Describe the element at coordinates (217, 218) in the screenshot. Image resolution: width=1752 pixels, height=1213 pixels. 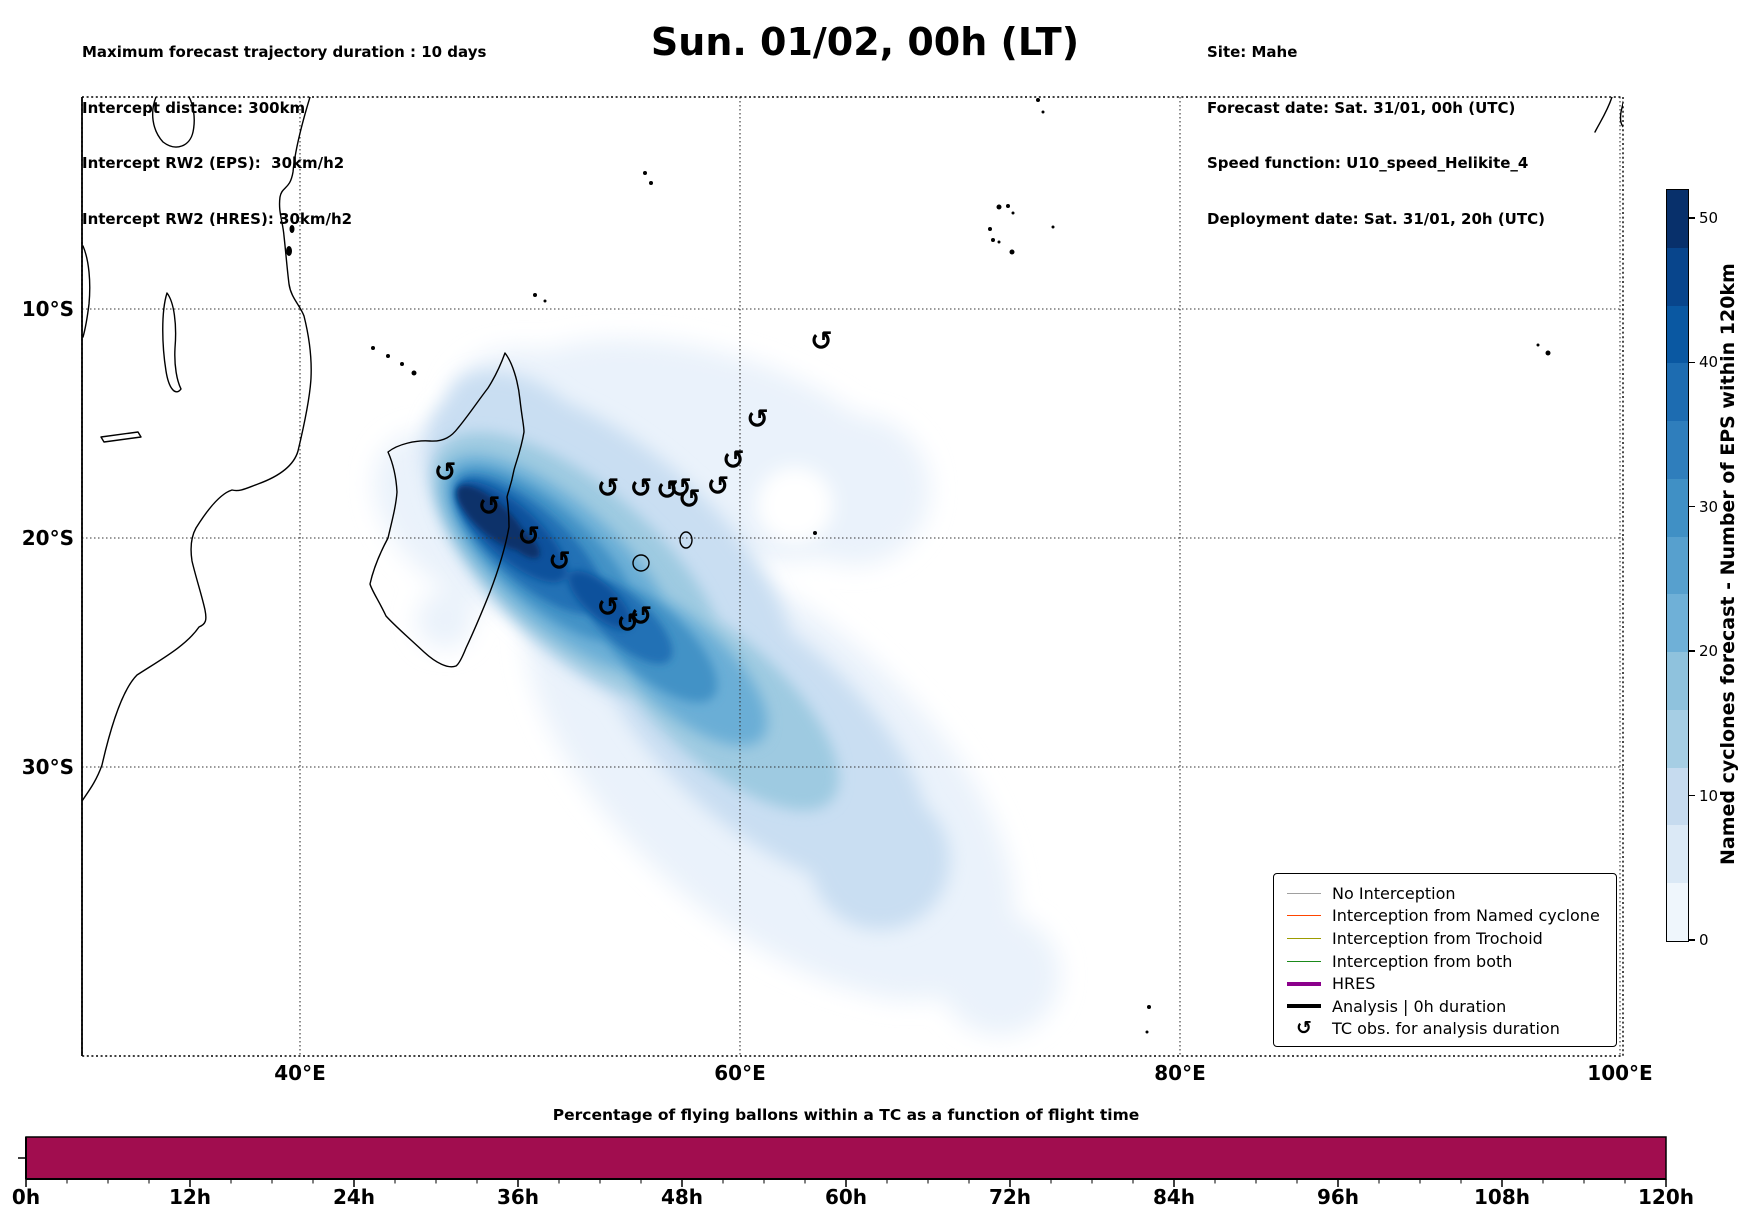
I see `header-left-line: Intercept RW2 (HRES): 30km/h2` at that location.